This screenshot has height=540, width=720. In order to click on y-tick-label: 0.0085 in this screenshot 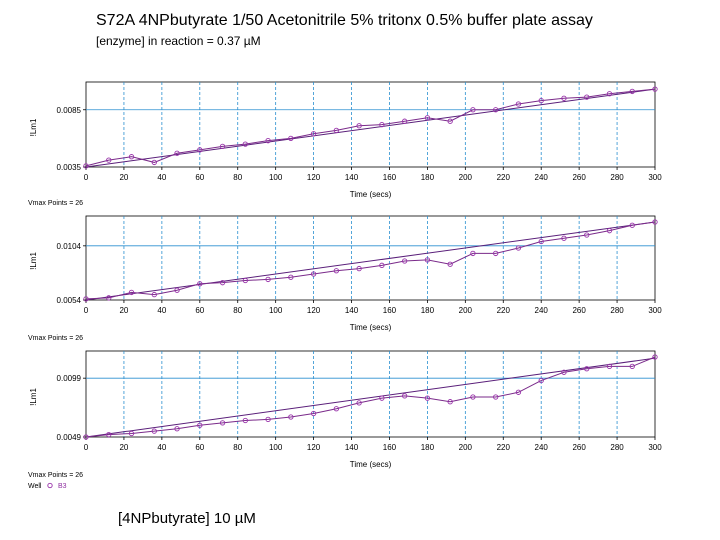, I will do `click(69, 110)`.